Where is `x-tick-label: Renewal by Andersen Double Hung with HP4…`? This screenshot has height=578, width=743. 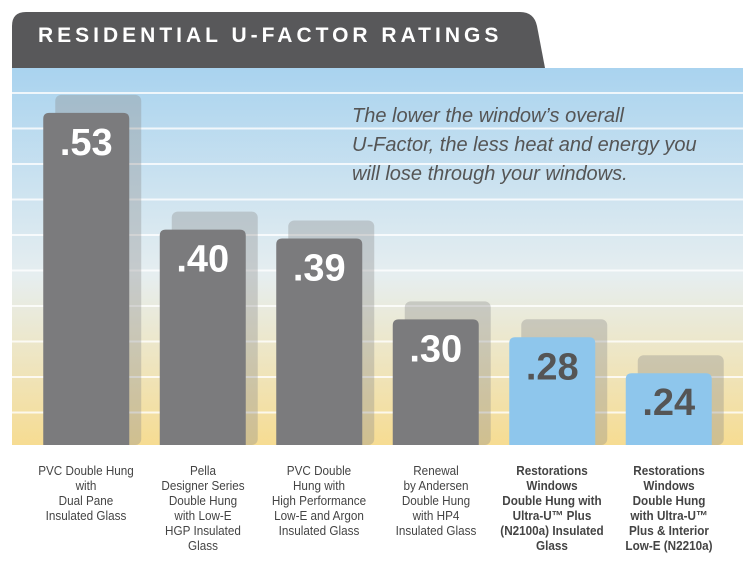
x-tick-label: Renewal by Andersen Double Hung with HP4… is located at coordinates (436, 500).